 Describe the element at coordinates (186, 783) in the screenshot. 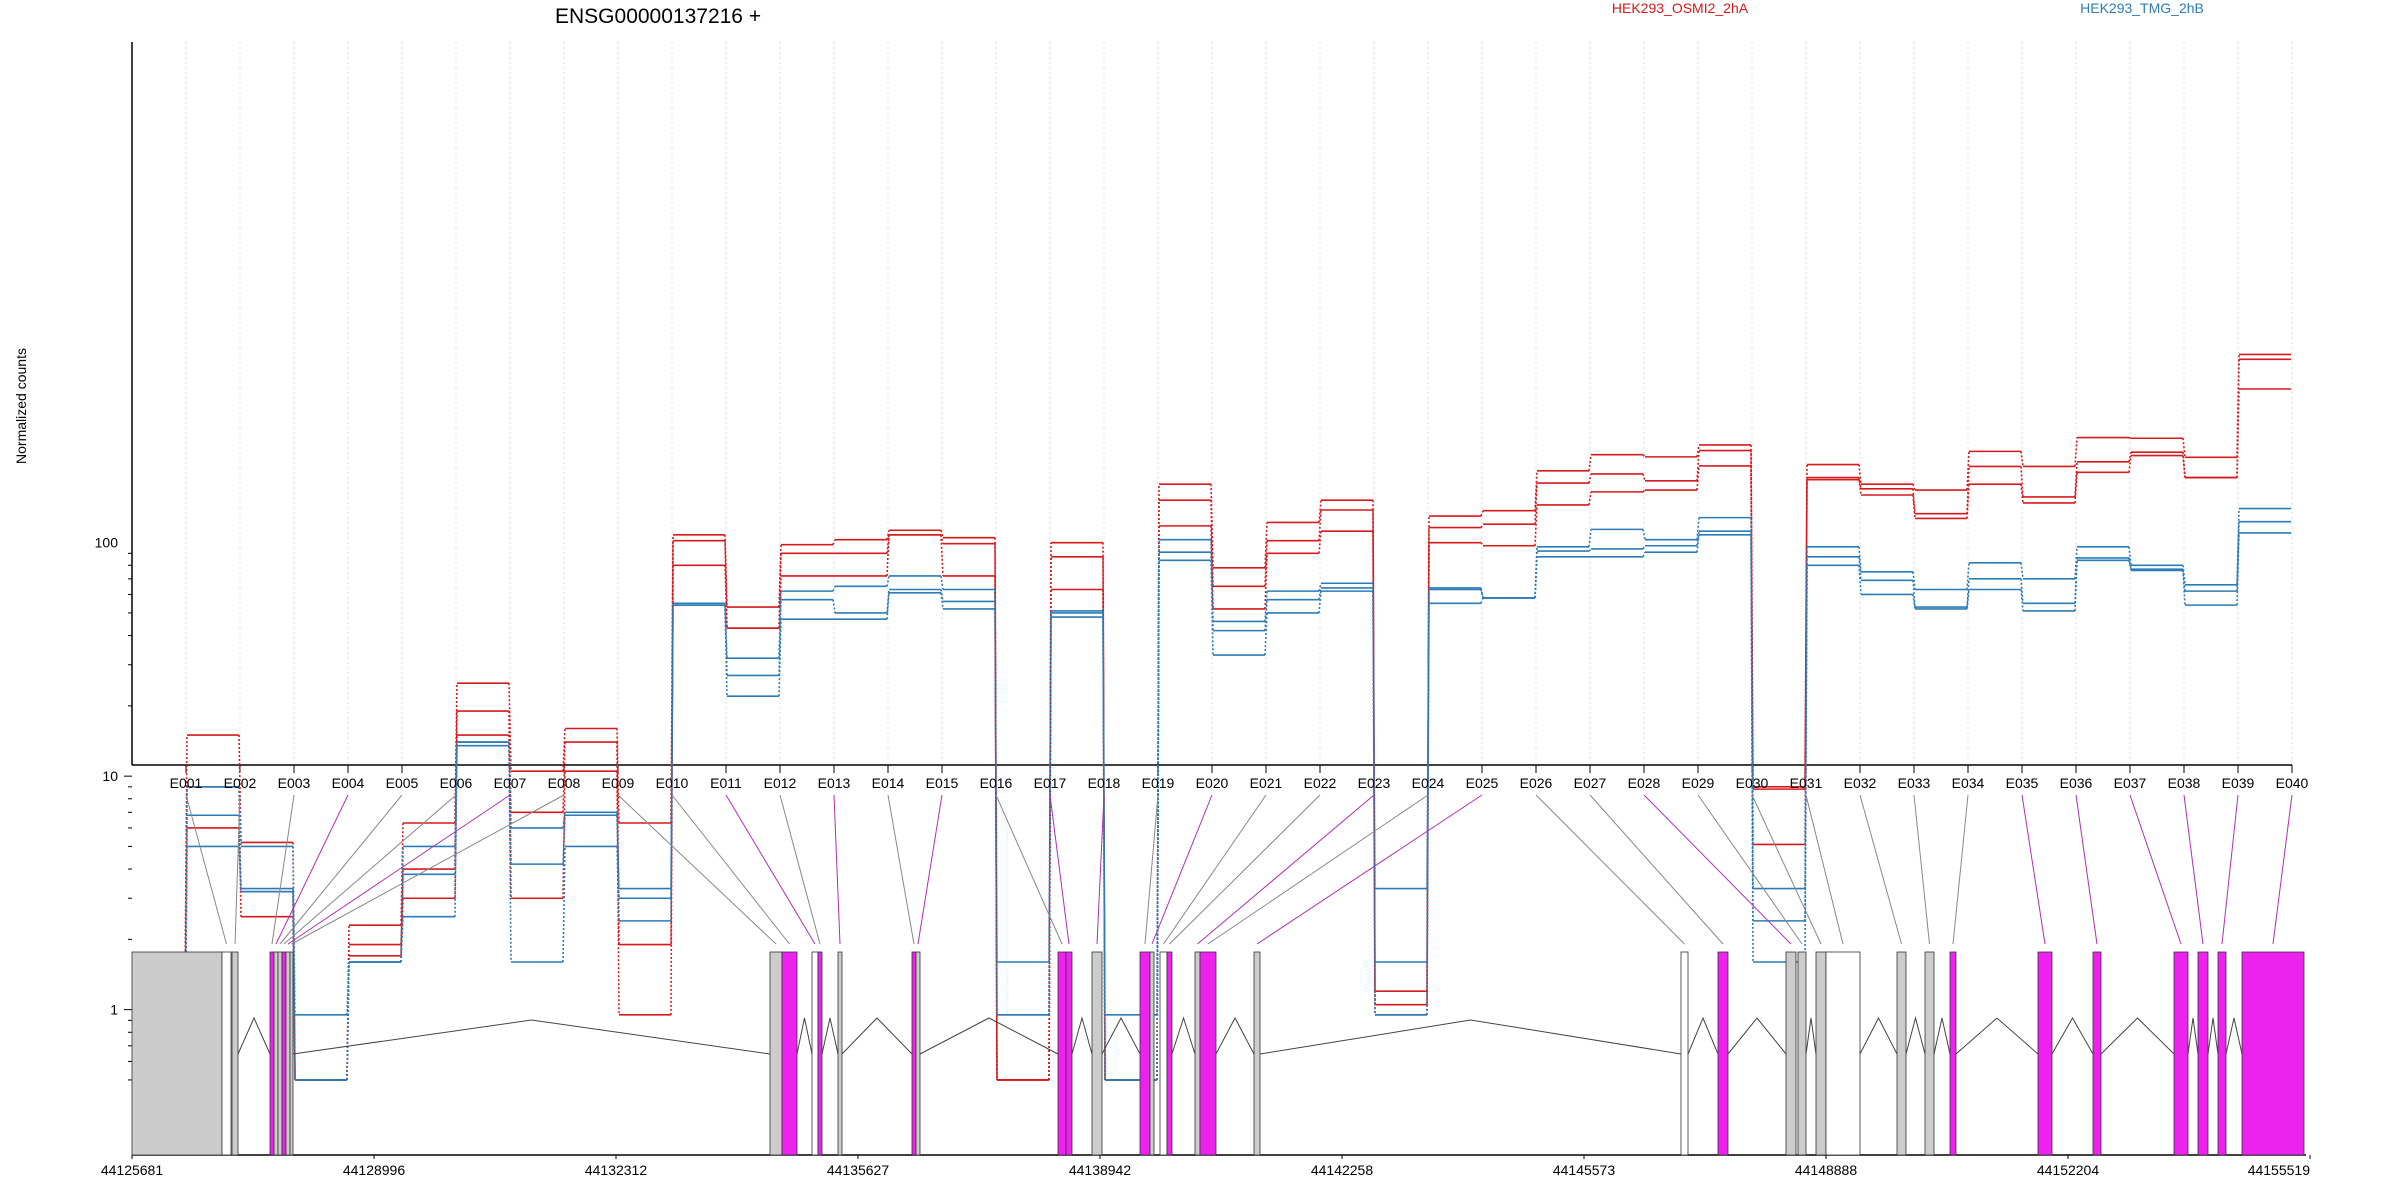

I see `x-tick-label: E001` at that location.